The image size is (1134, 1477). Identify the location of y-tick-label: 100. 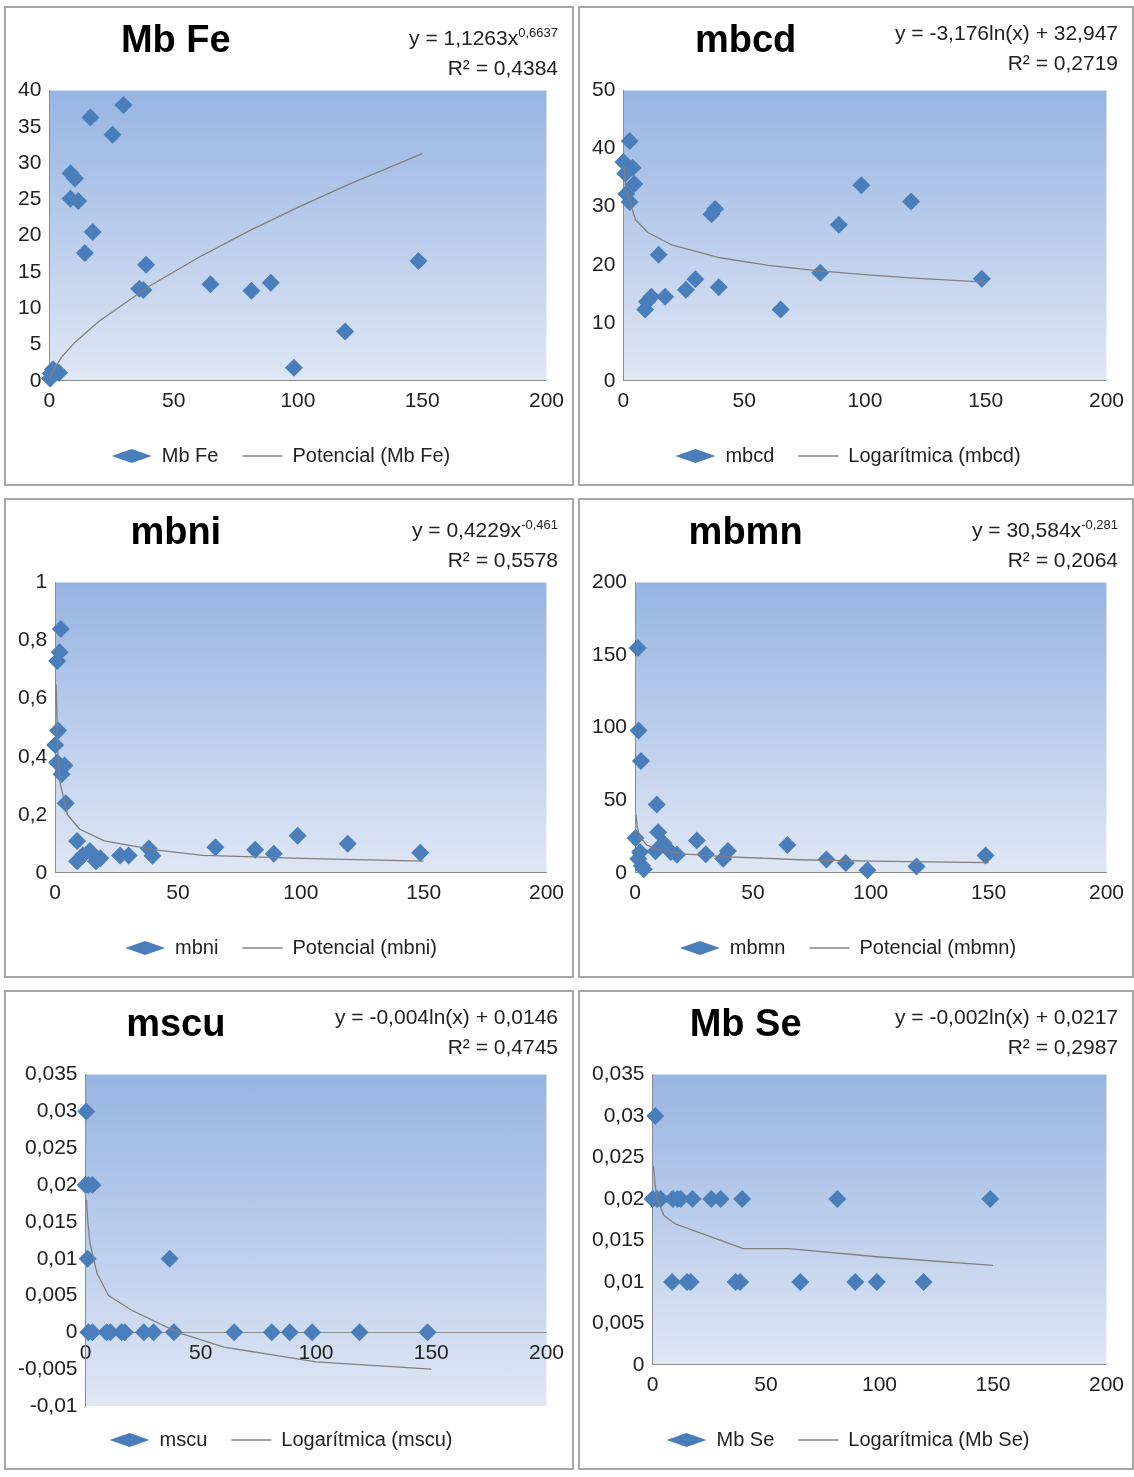
(609, 726).